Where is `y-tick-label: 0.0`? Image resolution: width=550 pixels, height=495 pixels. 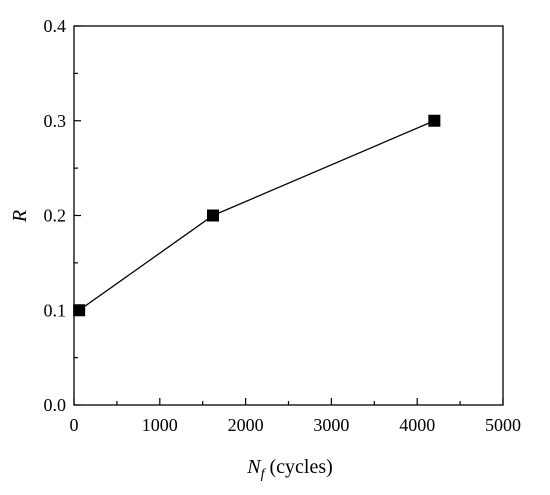
y-tick-label: 0.0 is located at coordinates (55, 405).